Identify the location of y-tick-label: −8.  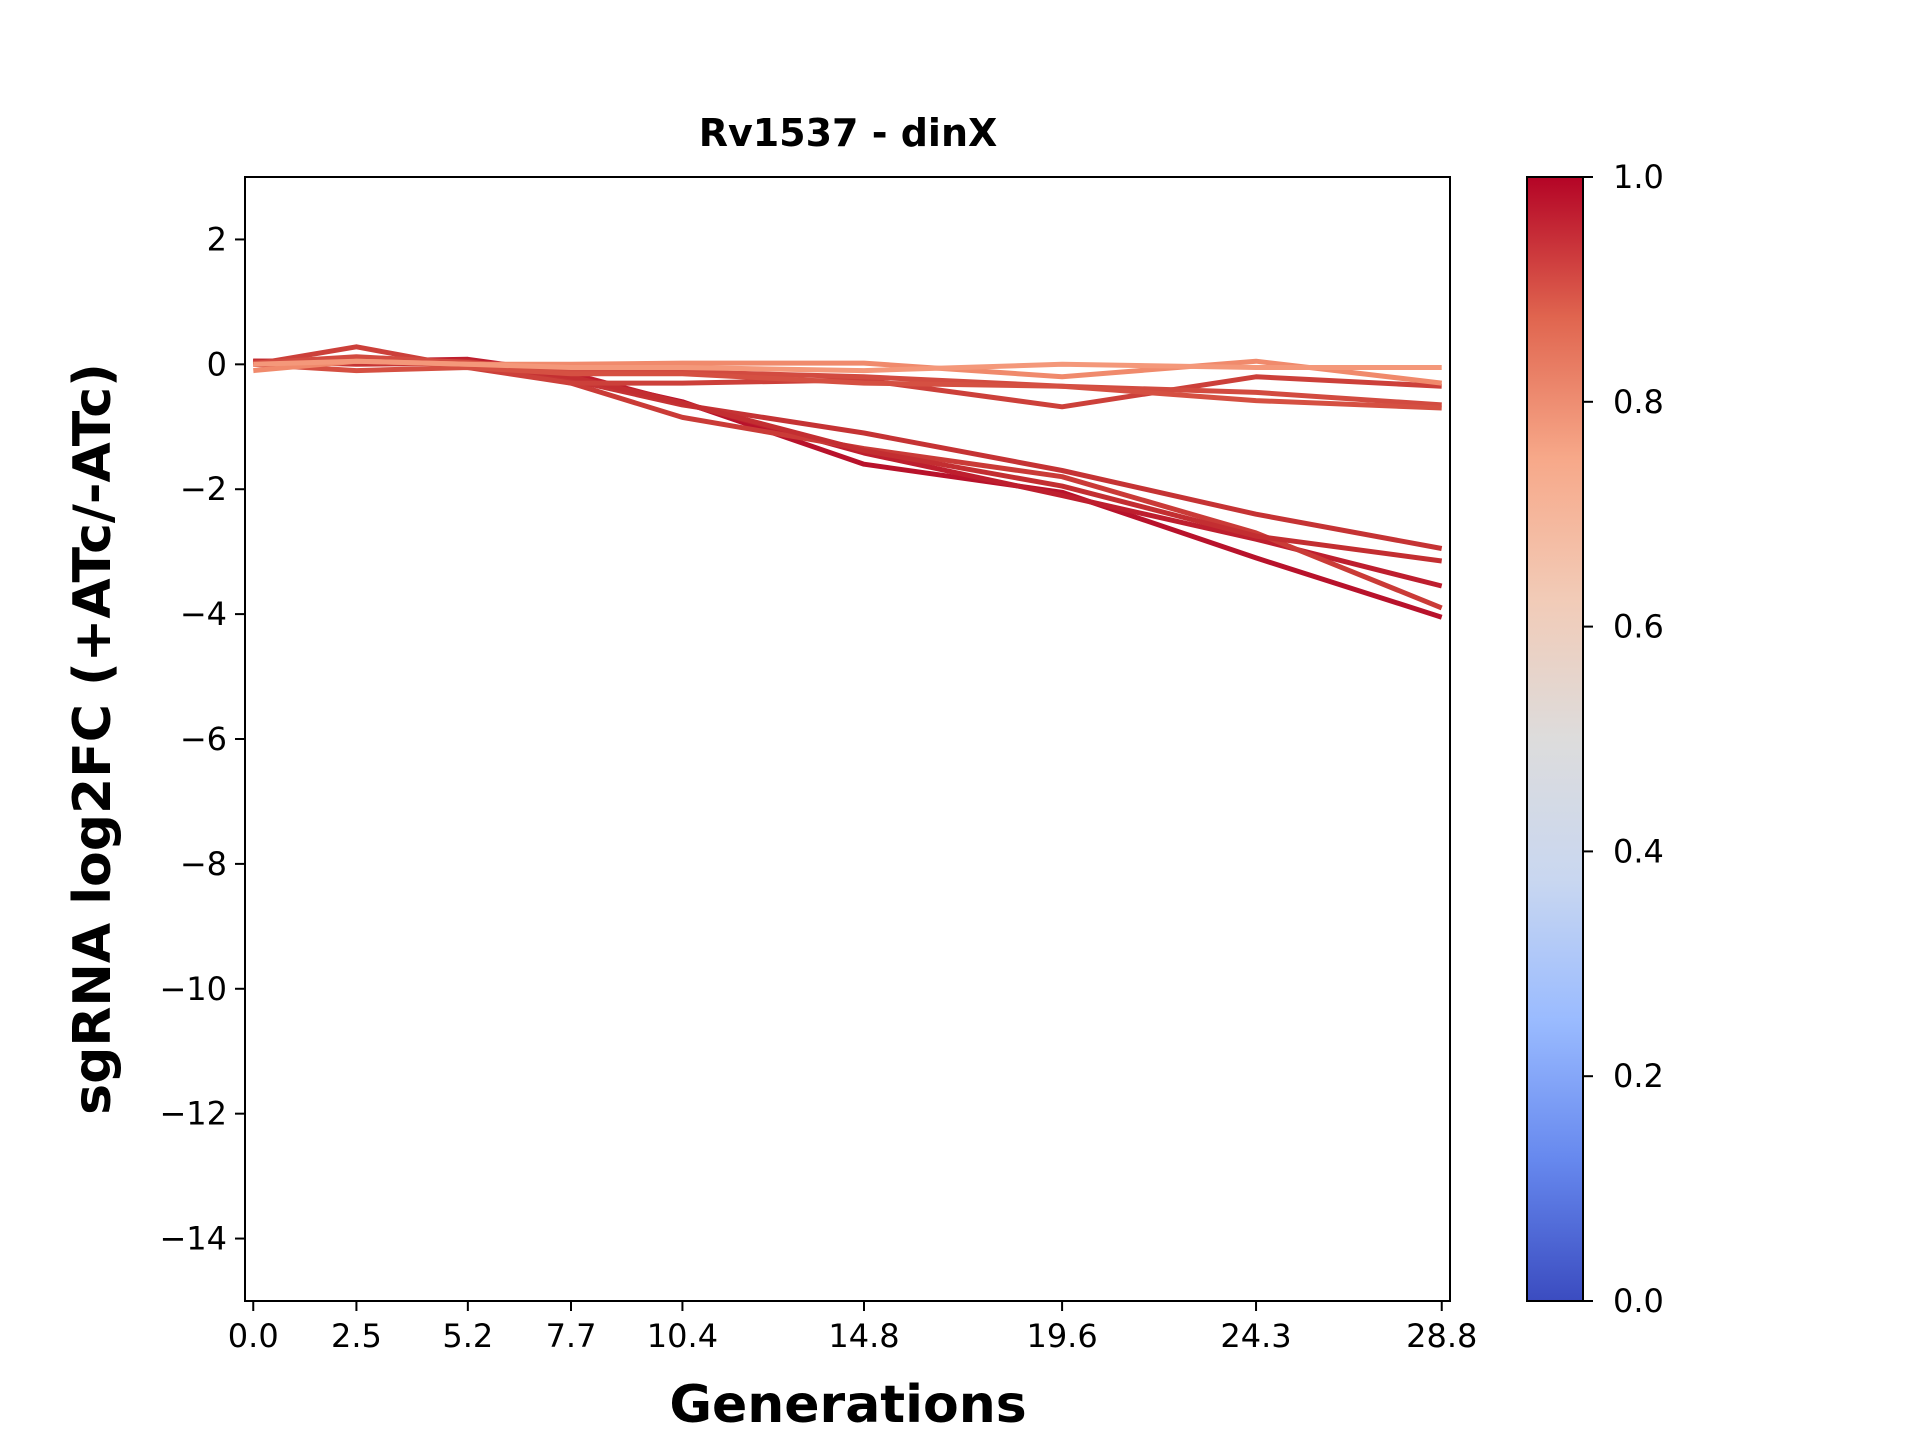
(203, 864).